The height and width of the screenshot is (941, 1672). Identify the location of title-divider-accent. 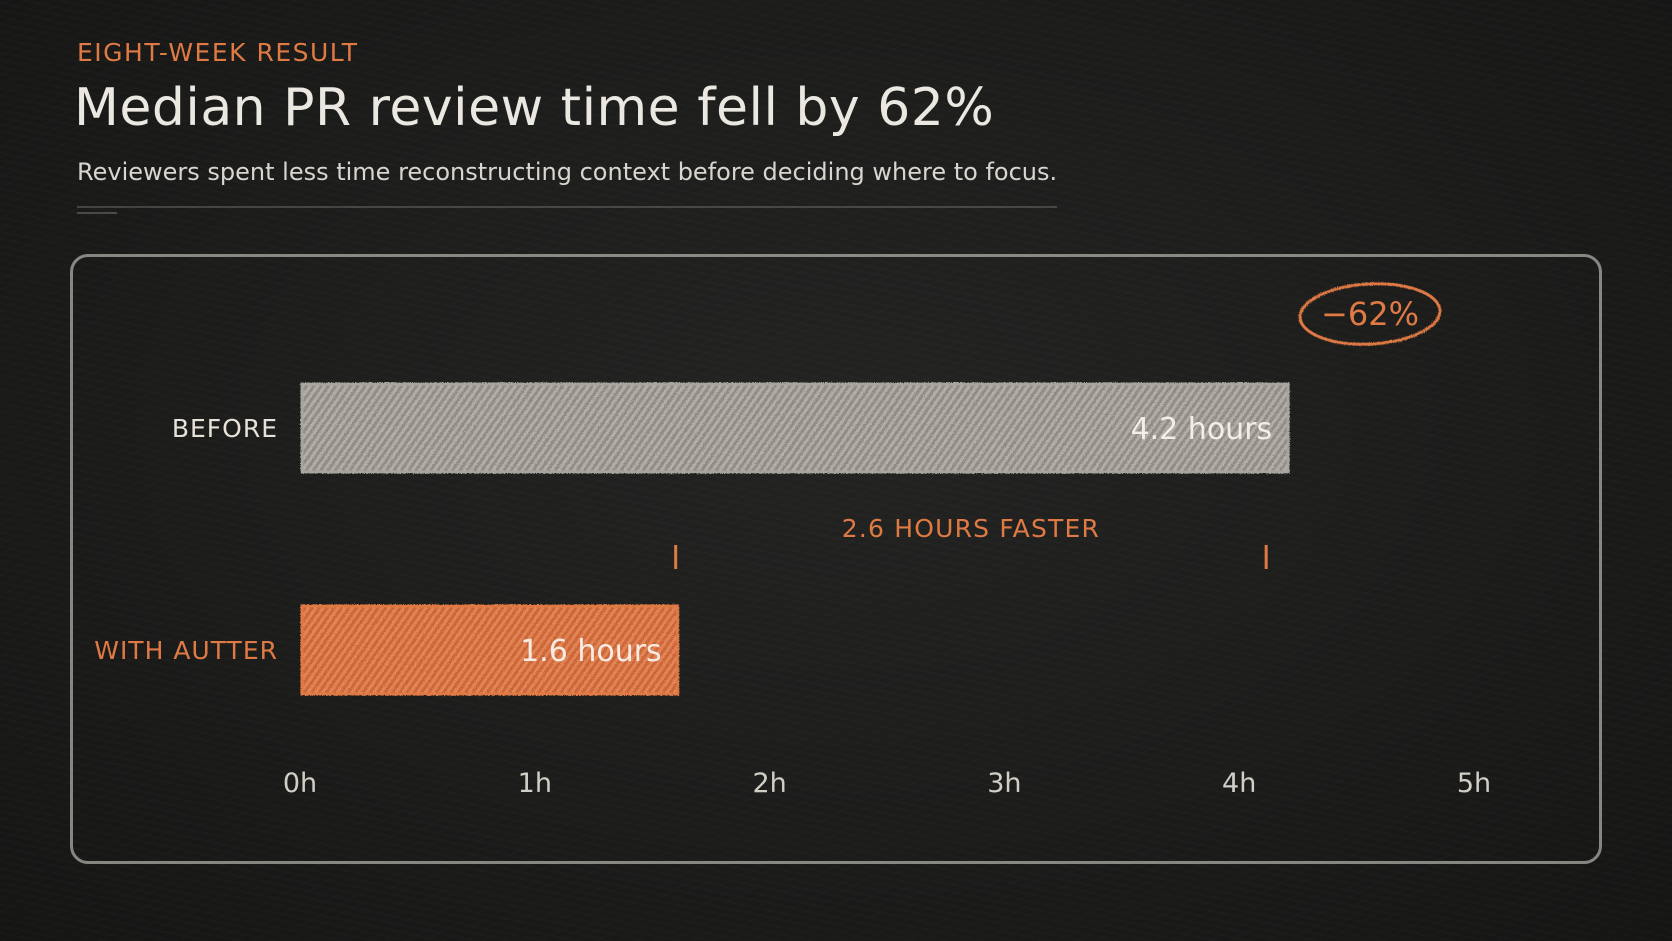
(97, 213).